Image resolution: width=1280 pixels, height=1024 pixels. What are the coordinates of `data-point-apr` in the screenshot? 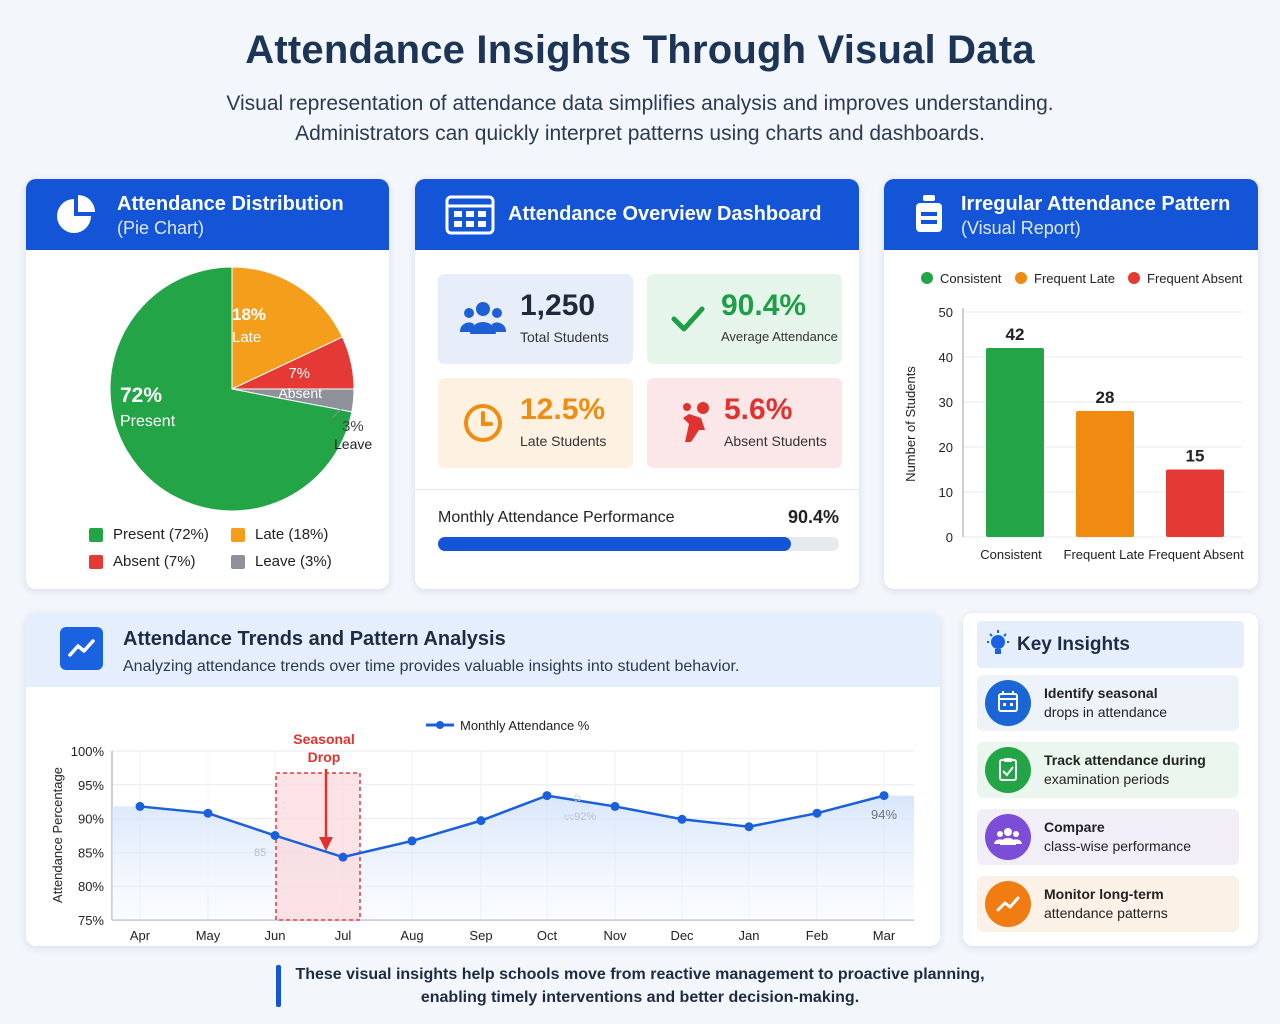 It's located at (140, 806).